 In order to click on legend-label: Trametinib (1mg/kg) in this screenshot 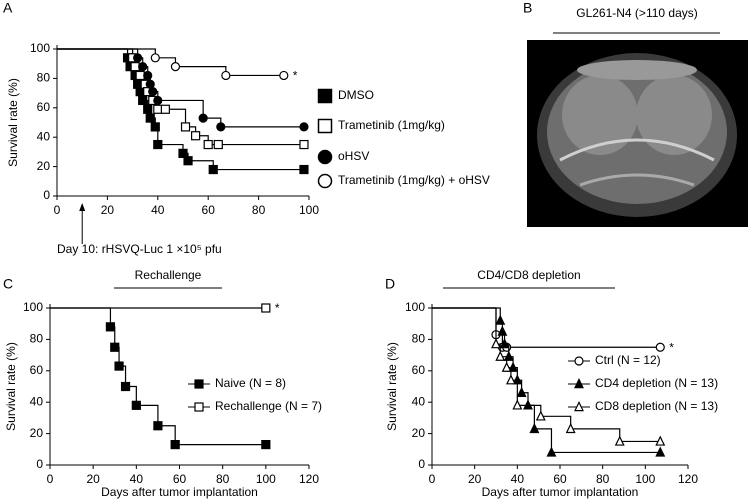, I will do `click(391, 125)`.